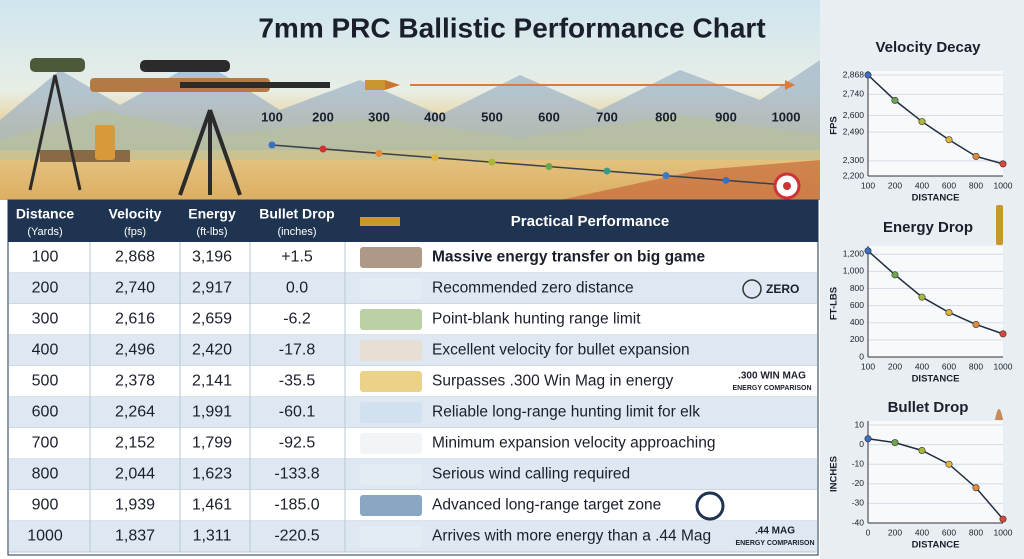 This screenshot has height=559, width=1024. Describe the element at coordinates (179, 127) in the screenshot. I see `shooting-rig` at that location.